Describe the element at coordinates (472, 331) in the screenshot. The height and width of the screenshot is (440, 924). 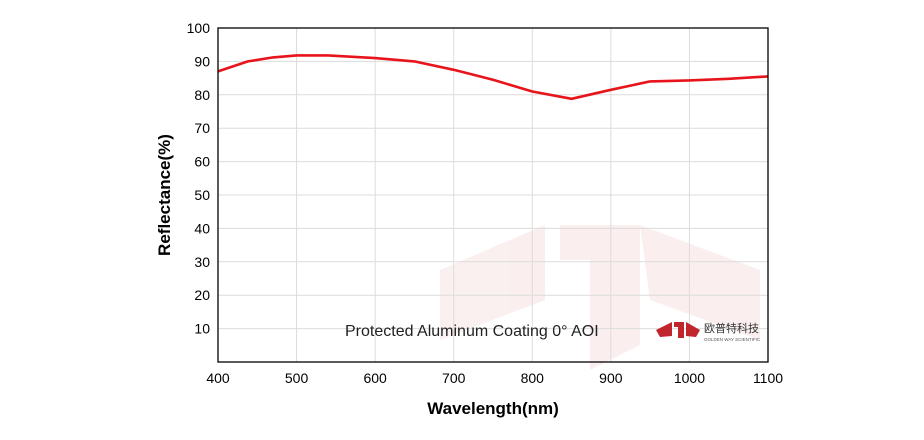
I see `annotation: Protected Aluminum Coating 0° AOI` at that location.